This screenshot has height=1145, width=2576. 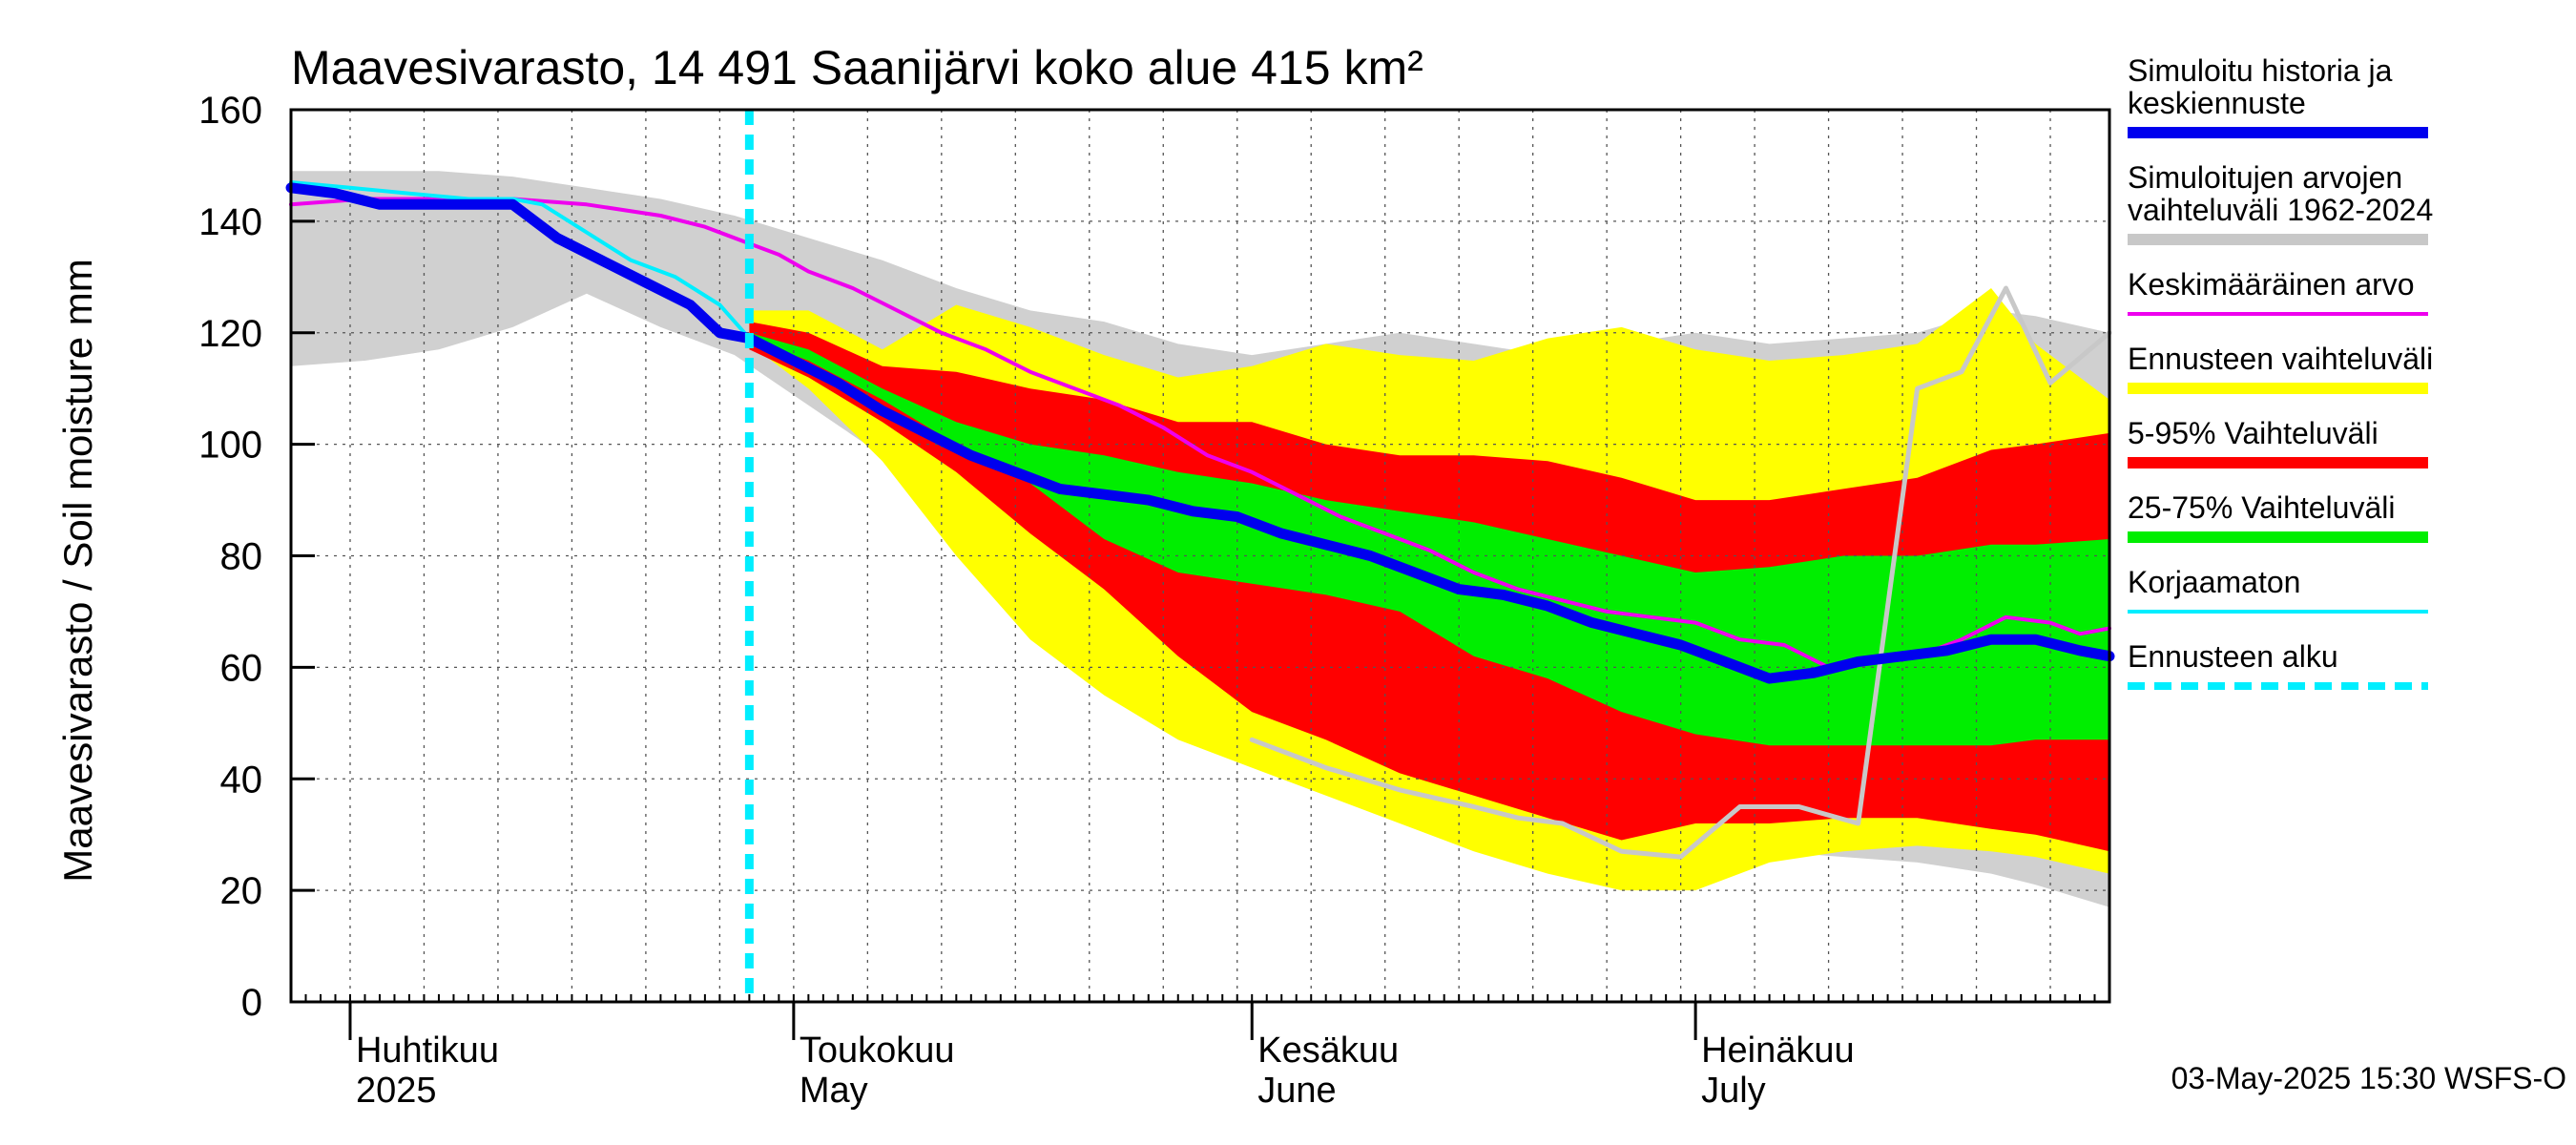 What do you see at coordinates (877, 1051) in the screenshot?
I see `month-label-fi: Toukokuu` at bounding box center [877, 1051].